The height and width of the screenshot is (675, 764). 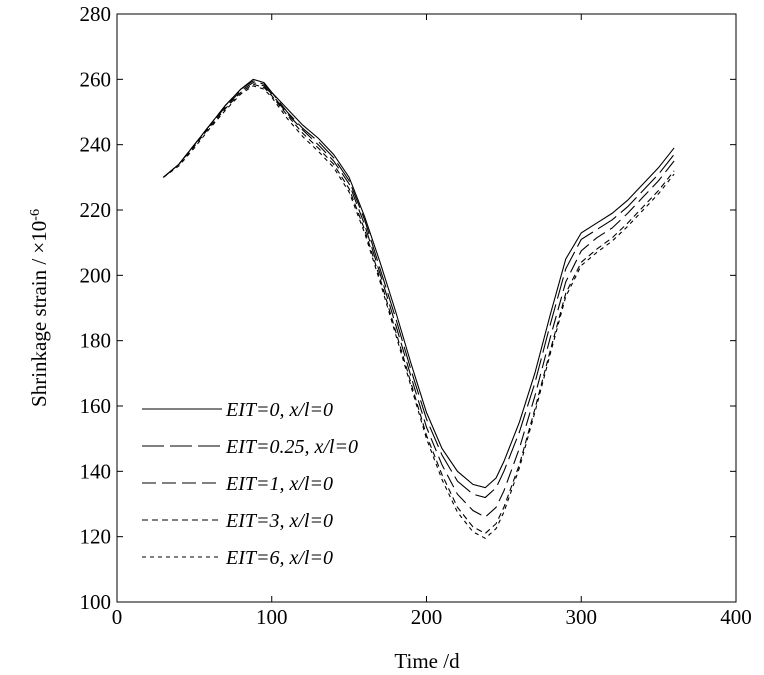 I want to click on x-tick-label: 400, so click(x=736, y=617).